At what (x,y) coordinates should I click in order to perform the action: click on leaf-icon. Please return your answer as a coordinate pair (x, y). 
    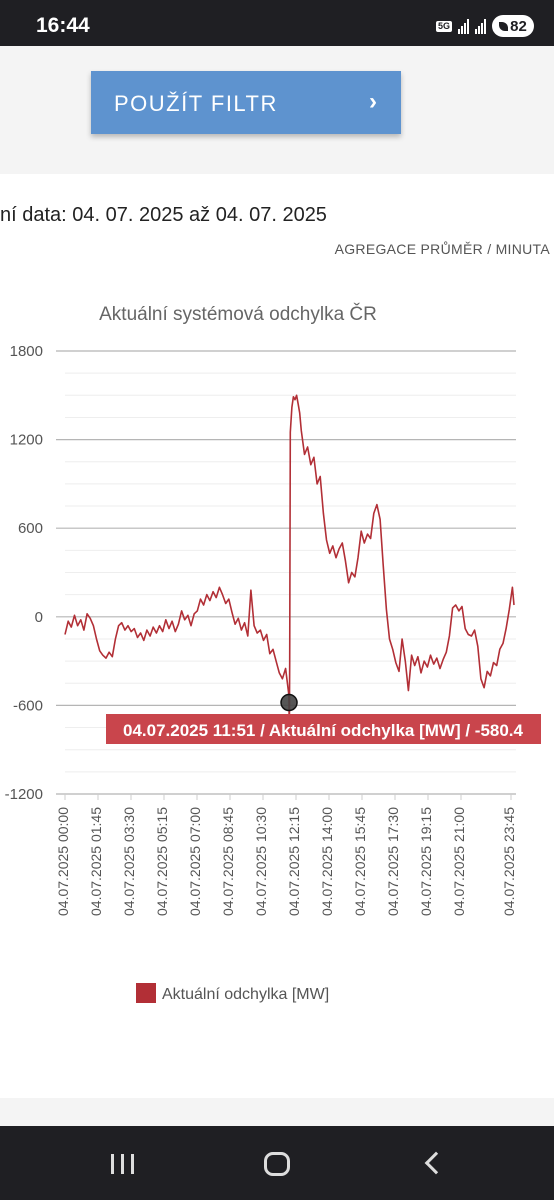
    Looking at the image, I should click on (504, 26).